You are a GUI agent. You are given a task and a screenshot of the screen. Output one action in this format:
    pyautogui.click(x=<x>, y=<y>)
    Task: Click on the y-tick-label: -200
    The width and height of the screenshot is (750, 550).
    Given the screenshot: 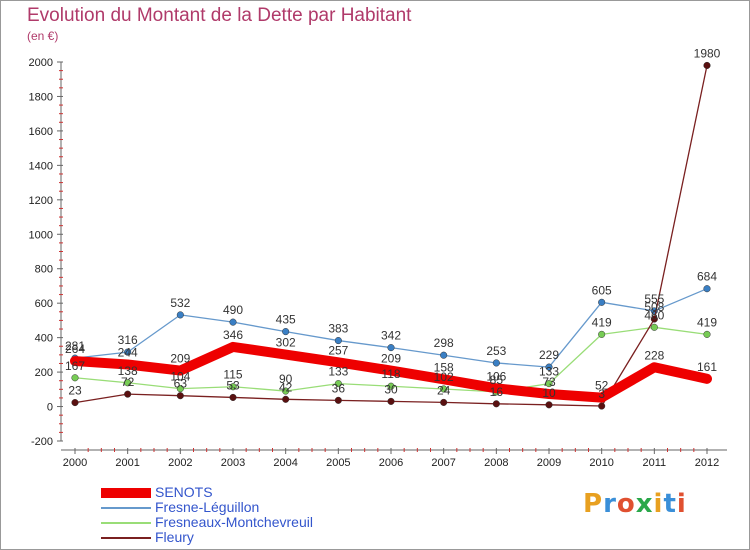 What is the action you would take?
    pyautogui.click(x=42, y=442)
    